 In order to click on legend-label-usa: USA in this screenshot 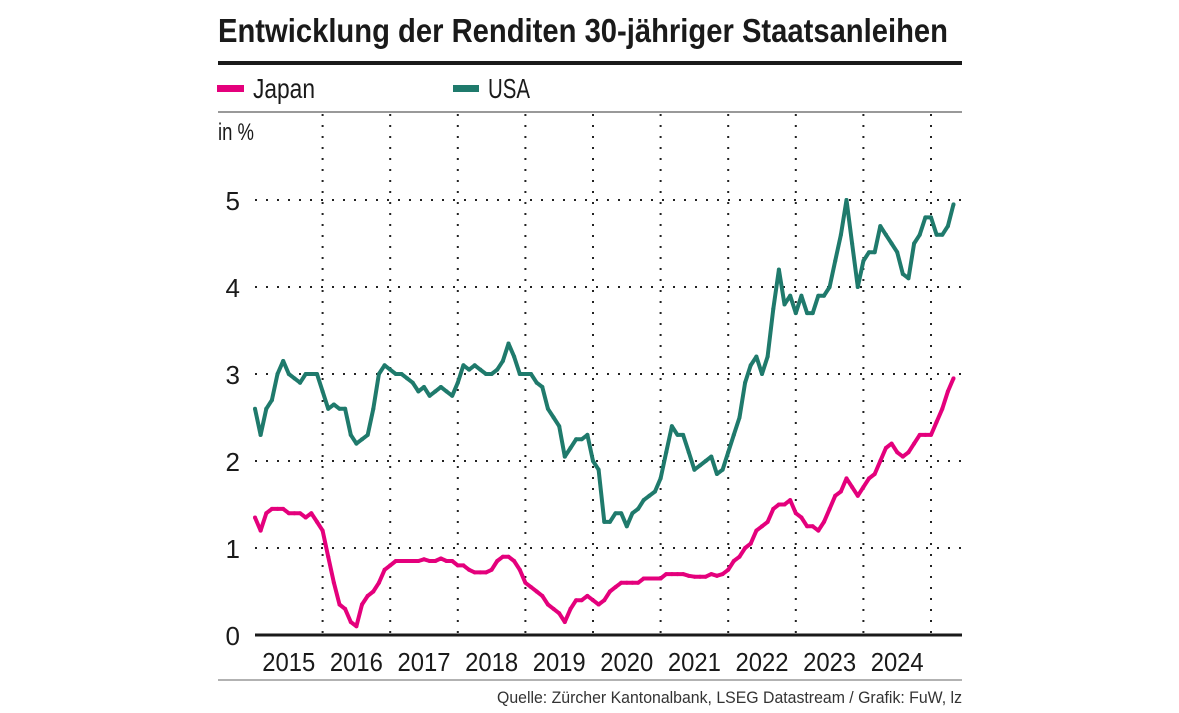, I will do `click(509, 88)`.